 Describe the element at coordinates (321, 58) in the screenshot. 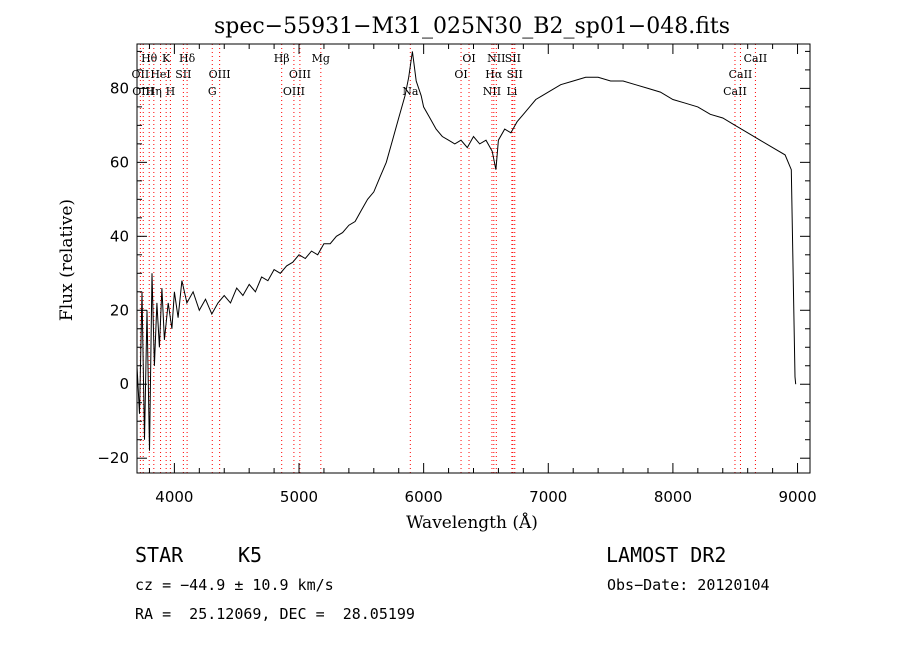

I see `spectral-line-label: Mg` at that location.